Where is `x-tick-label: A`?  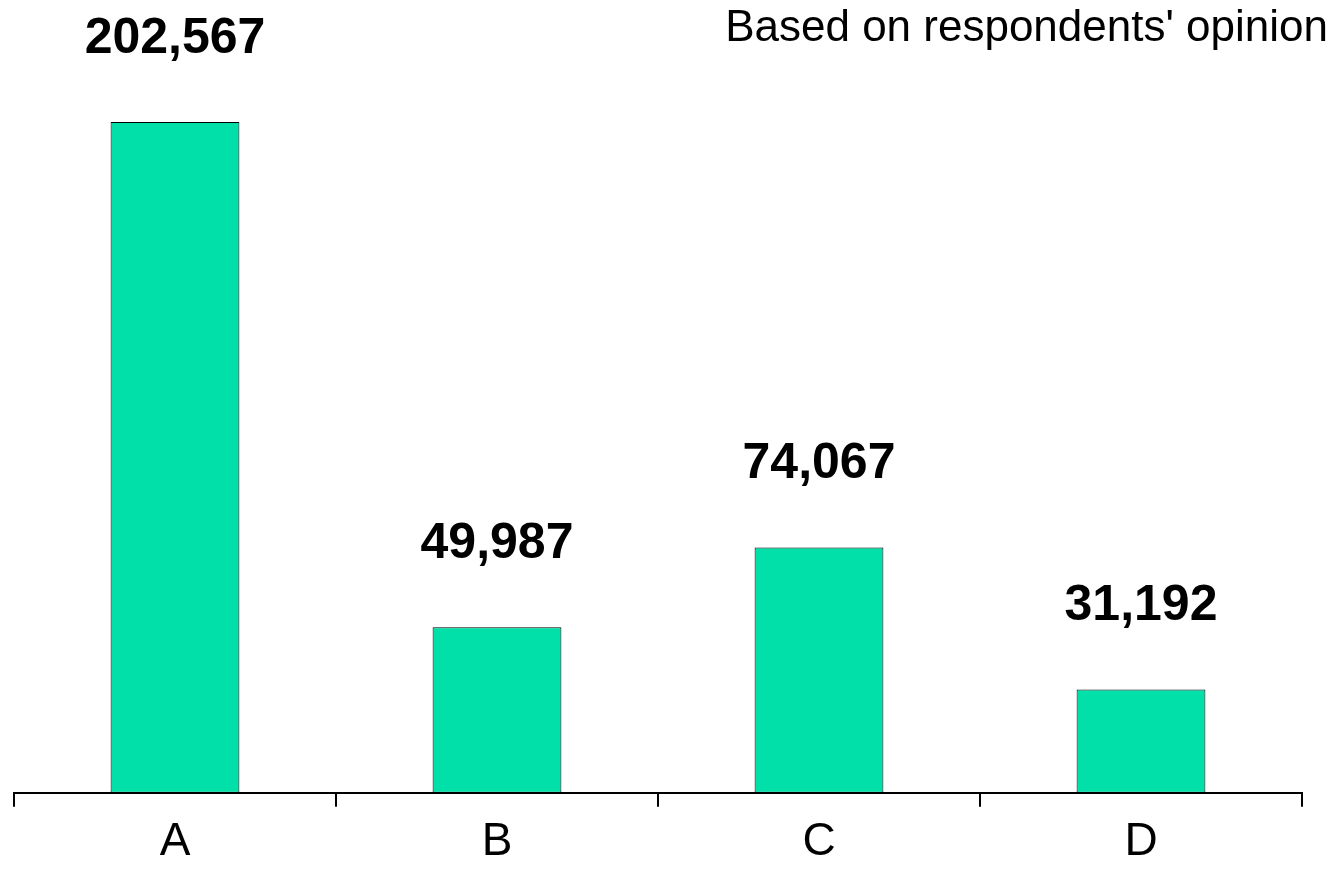 x-tick-label: A is located at coordinates (175, 839).